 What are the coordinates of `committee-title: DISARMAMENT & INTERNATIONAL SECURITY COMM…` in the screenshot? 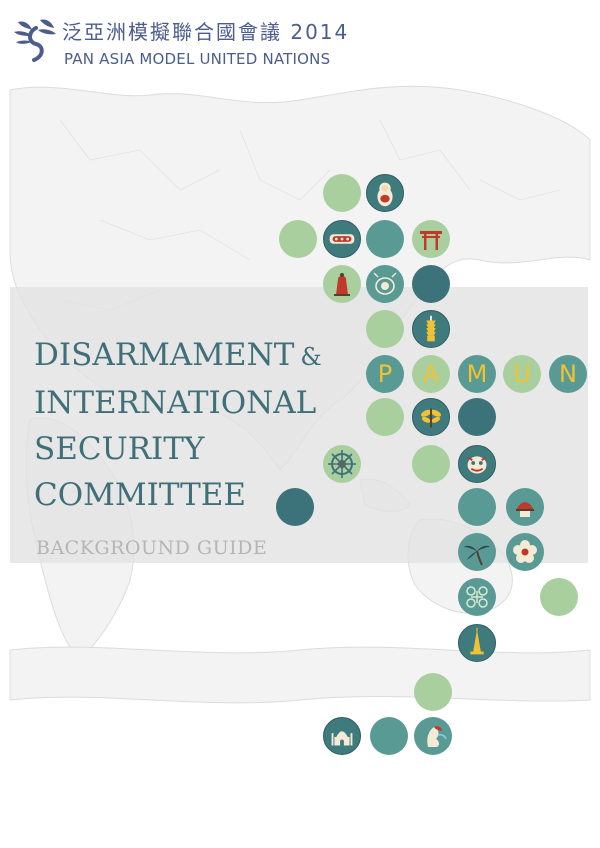 It's located at (178, 425).